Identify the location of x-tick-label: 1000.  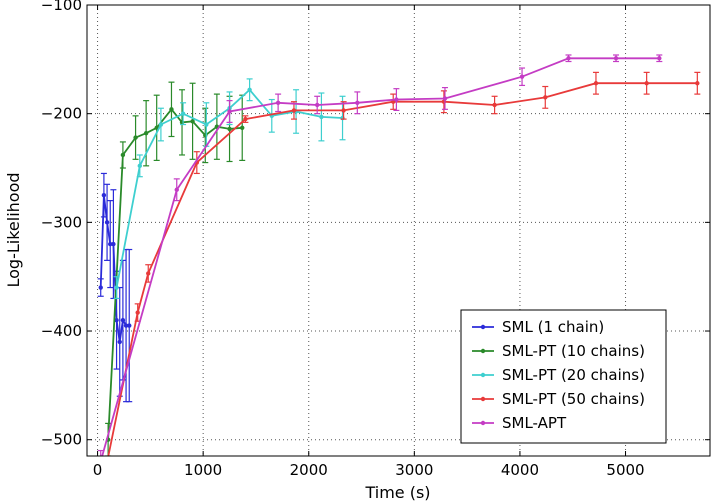
(203, 470).